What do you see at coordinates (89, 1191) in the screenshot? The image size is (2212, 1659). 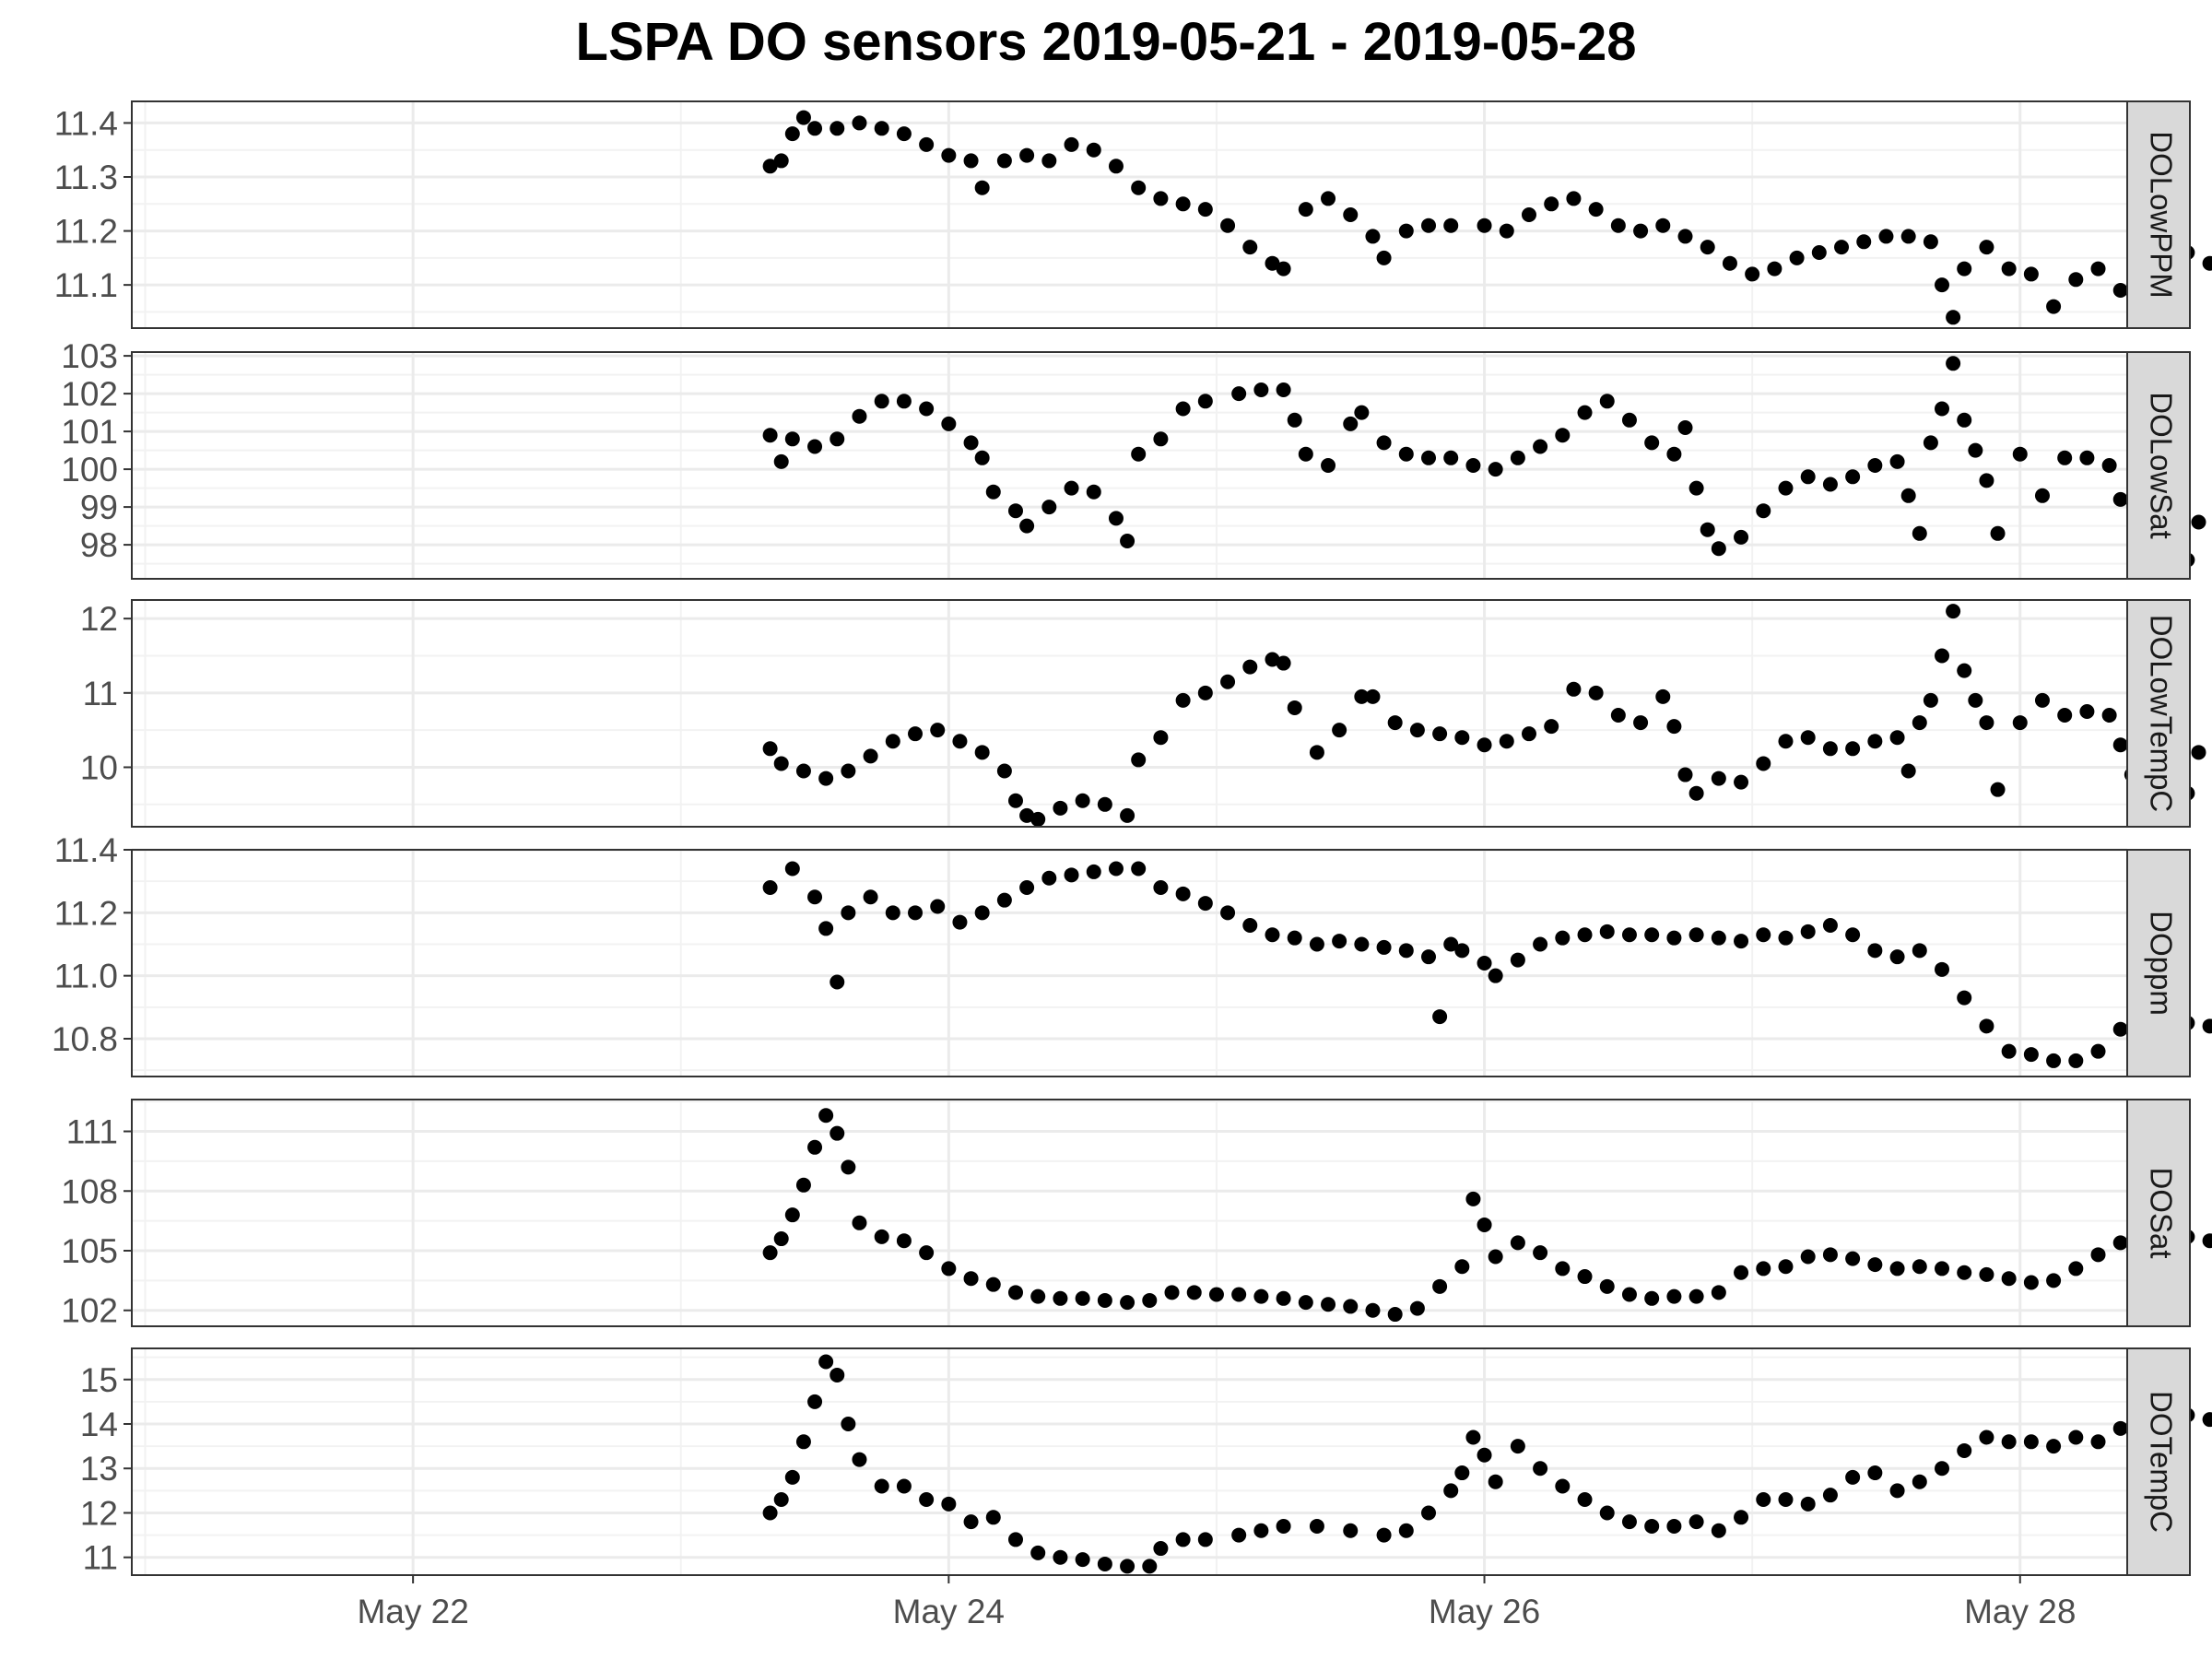 I see `y-tick-label: 108` at bounding box center [89, 1191].